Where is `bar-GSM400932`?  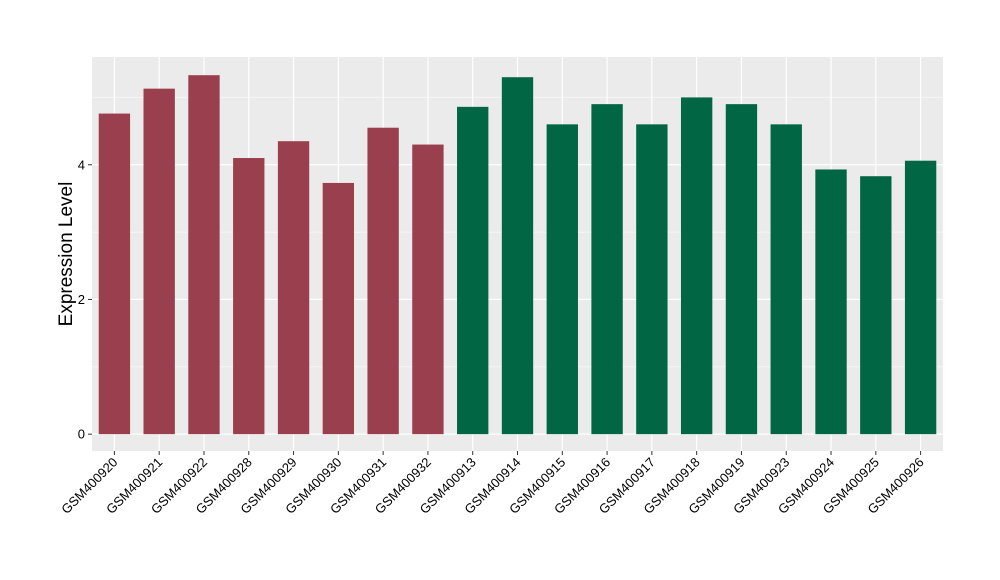 bar-GSM400932 is located at coordinates (428, 289).